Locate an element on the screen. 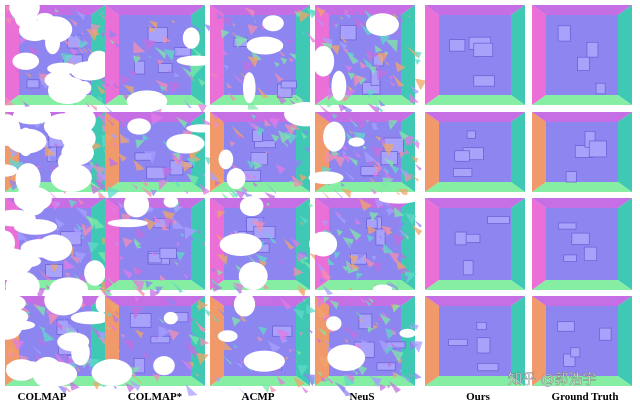  wall-right is located at coordinates (198, 244).